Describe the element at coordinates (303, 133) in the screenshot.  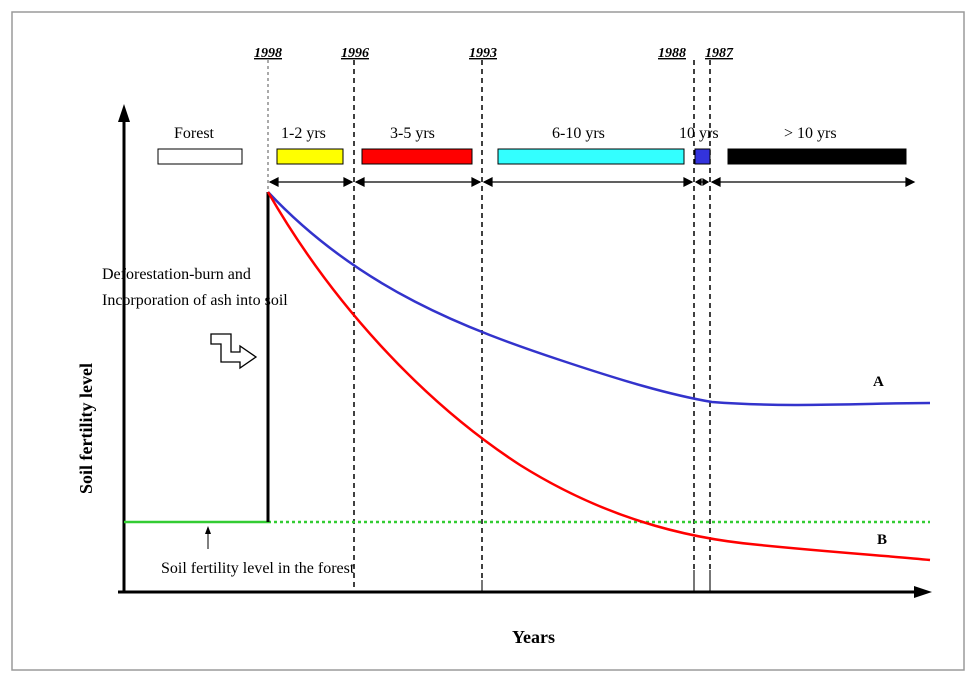
I see `period-label-1-2: 1-2 yrs` at that location.